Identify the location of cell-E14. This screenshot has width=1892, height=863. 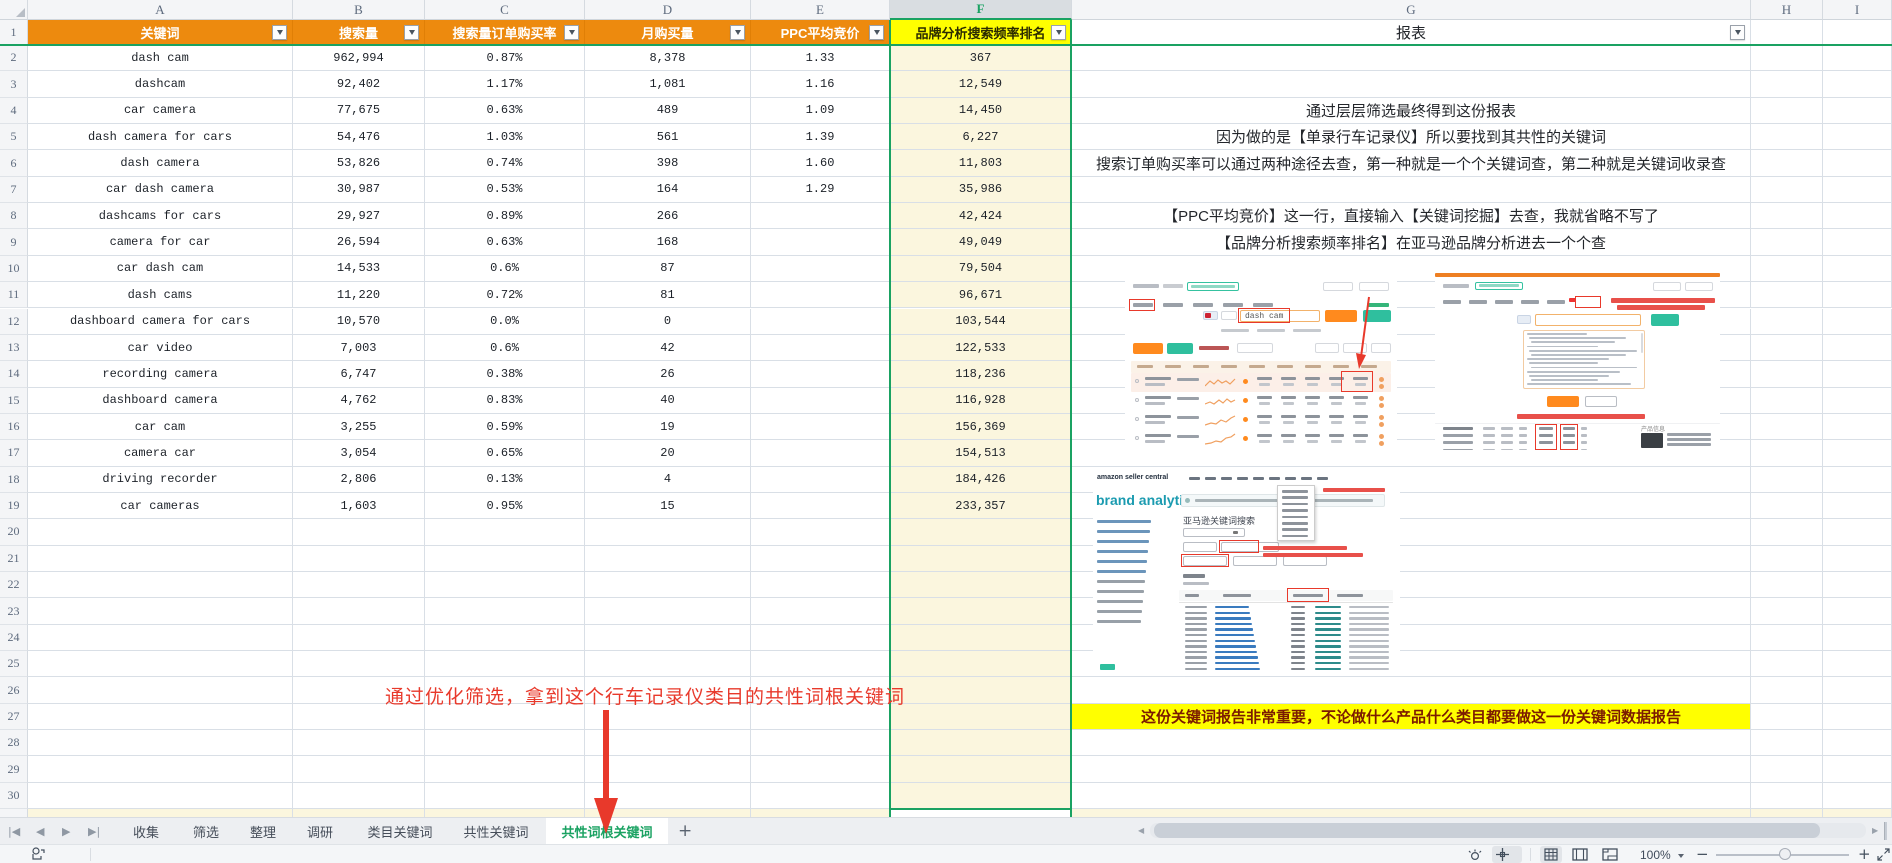
(820, 374).